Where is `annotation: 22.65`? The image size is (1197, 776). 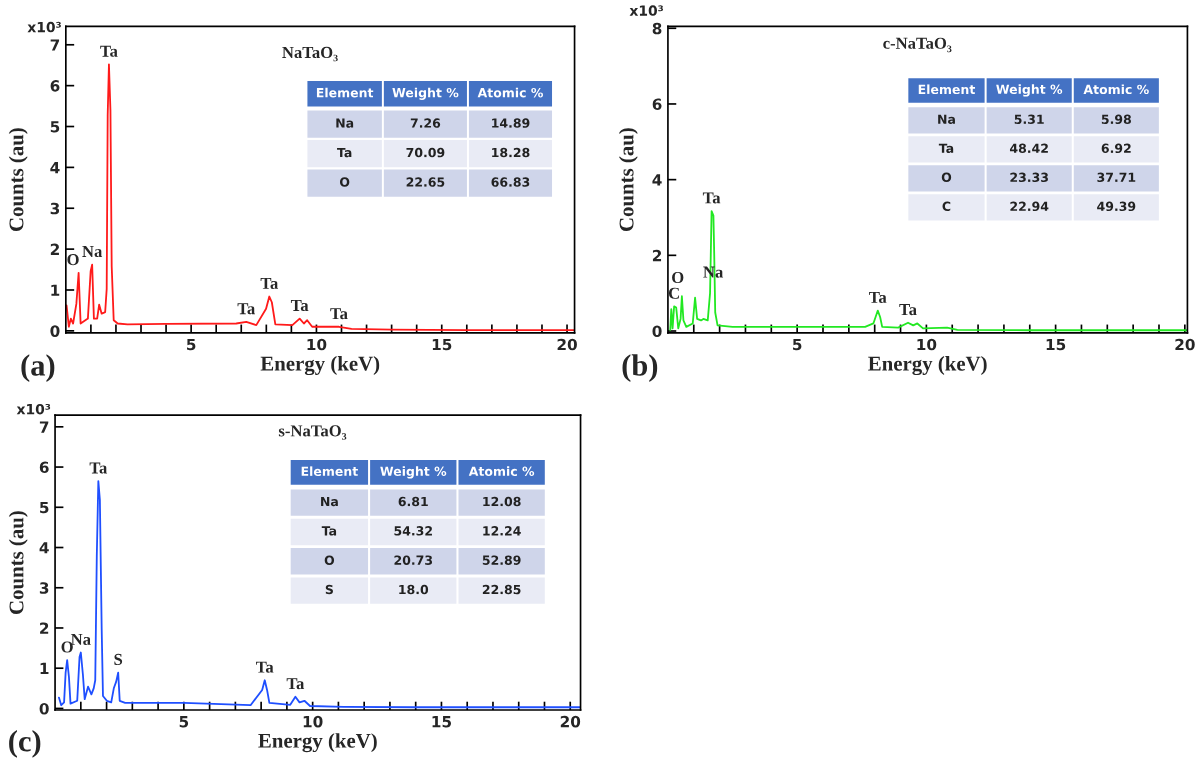 annotation: 22.65 is located at coordinates (425, 182).